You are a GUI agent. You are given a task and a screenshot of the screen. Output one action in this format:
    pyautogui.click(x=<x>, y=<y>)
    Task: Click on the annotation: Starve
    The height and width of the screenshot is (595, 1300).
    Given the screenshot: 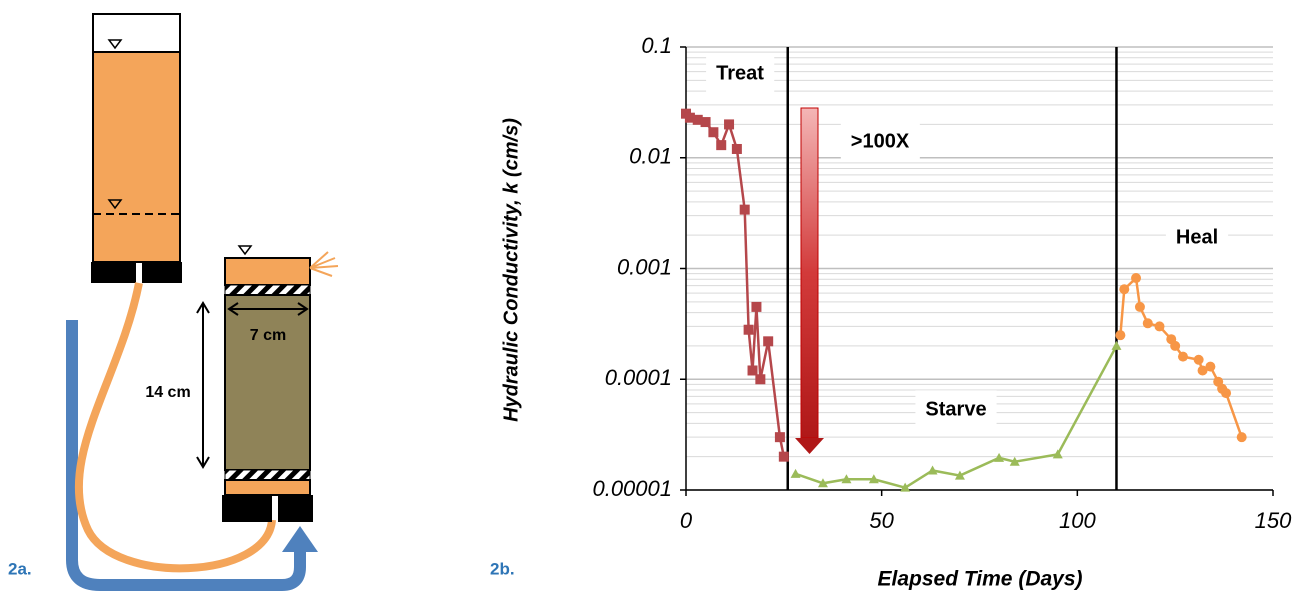 What is the action you would take?
    pyautogui.click(x=955, y=409)
    